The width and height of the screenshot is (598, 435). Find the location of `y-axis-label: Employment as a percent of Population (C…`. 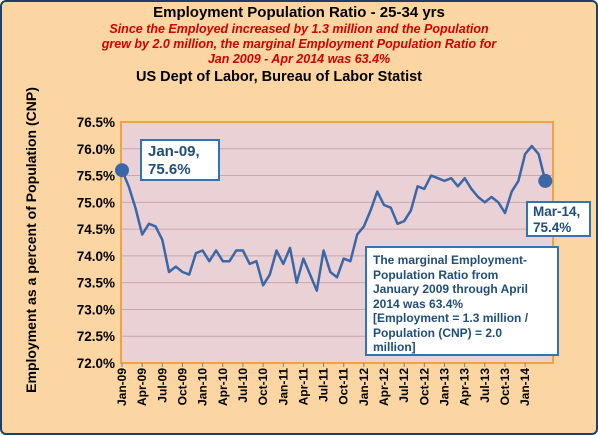

y-axis-label: Employment as a percent of Population (C… is located at coordinates (31, 240).